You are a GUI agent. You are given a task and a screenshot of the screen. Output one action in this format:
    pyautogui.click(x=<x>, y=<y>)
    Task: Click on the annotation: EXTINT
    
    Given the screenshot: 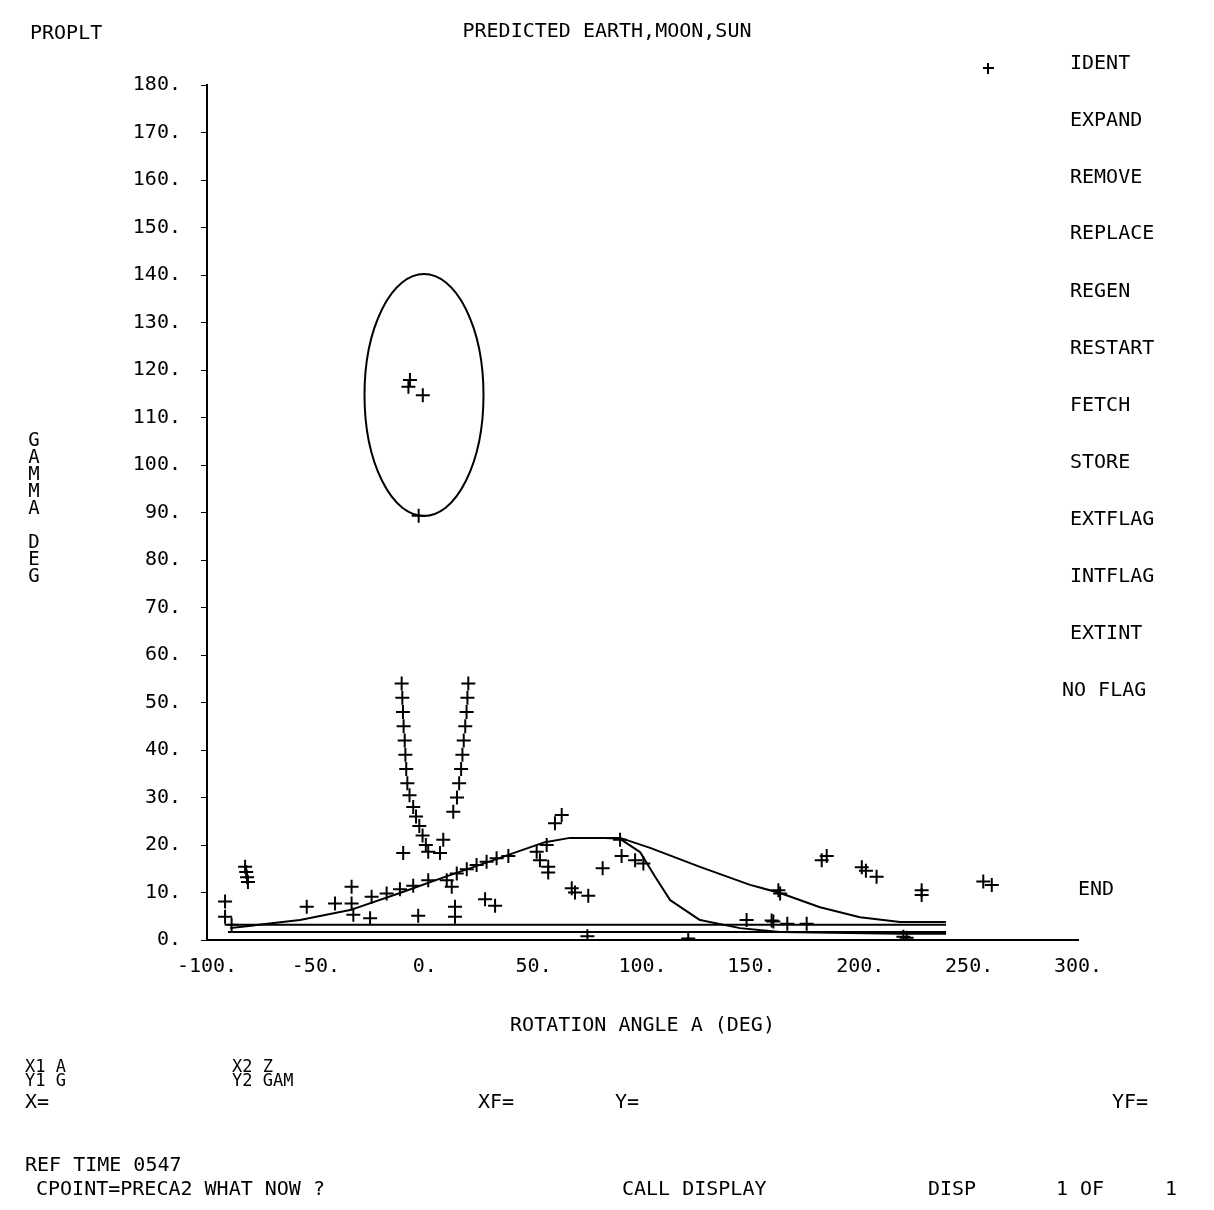 What is the action you would take?
    pyautogui.click(x=1106, y=632)
    